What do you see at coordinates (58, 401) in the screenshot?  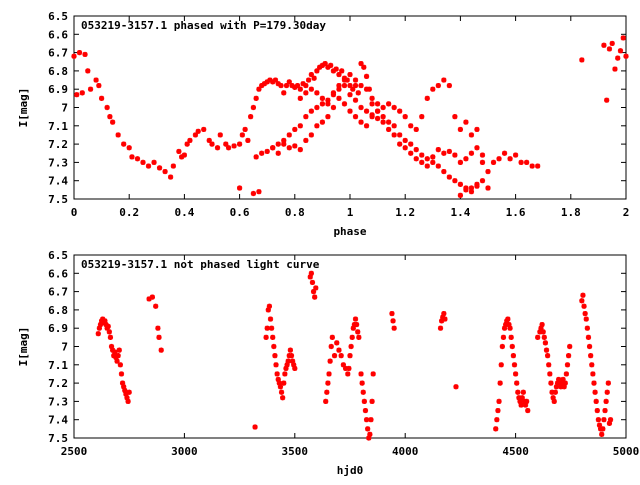 I see `y-tick-label: 7.3` at bounding box center [58, 401].